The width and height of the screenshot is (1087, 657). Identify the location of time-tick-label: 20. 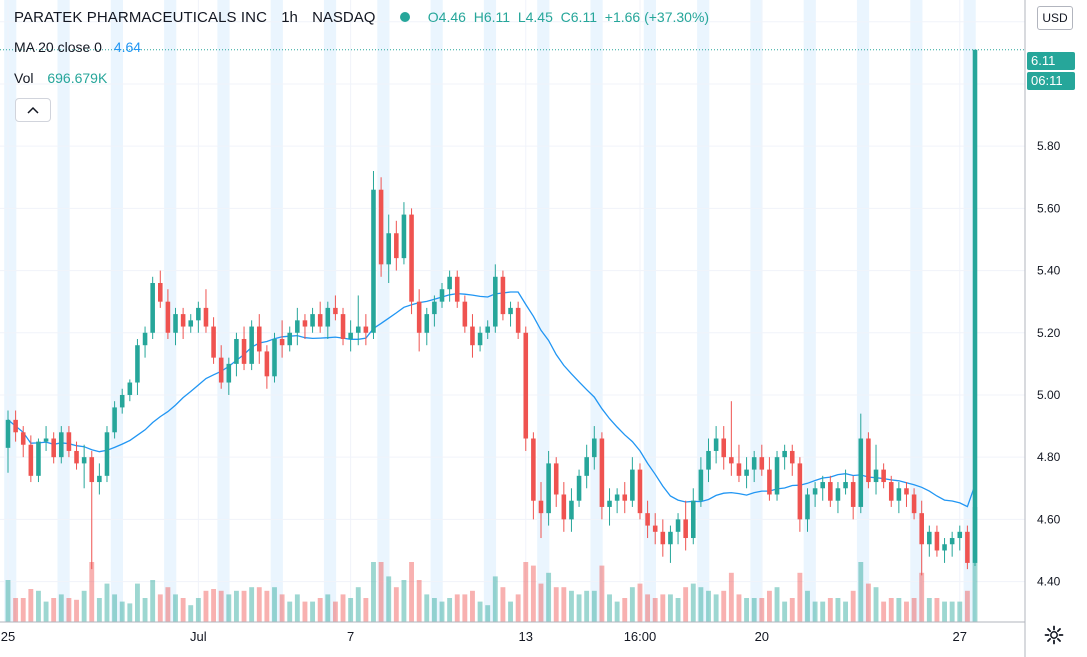
(762, 636).